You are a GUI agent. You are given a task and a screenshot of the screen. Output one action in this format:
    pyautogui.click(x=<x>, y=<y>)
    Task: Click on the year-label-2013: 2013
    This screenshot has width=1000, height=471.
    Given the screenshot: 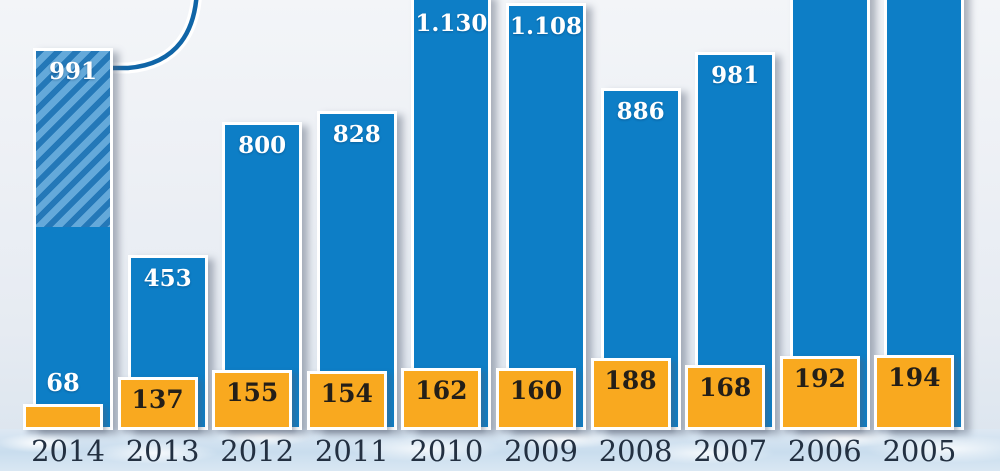 What is the action you would take?
    pyautogui.click(x=162, y=451)
    